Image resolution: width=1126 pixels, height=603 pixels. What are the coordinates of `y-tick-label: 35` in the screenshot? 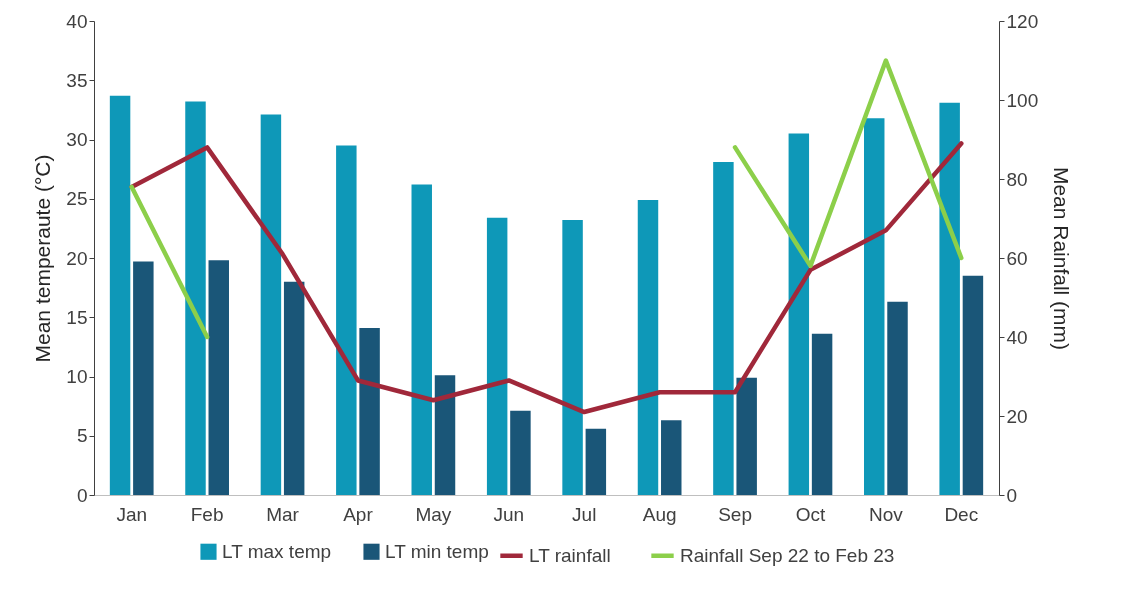 It's located at (77, 80).